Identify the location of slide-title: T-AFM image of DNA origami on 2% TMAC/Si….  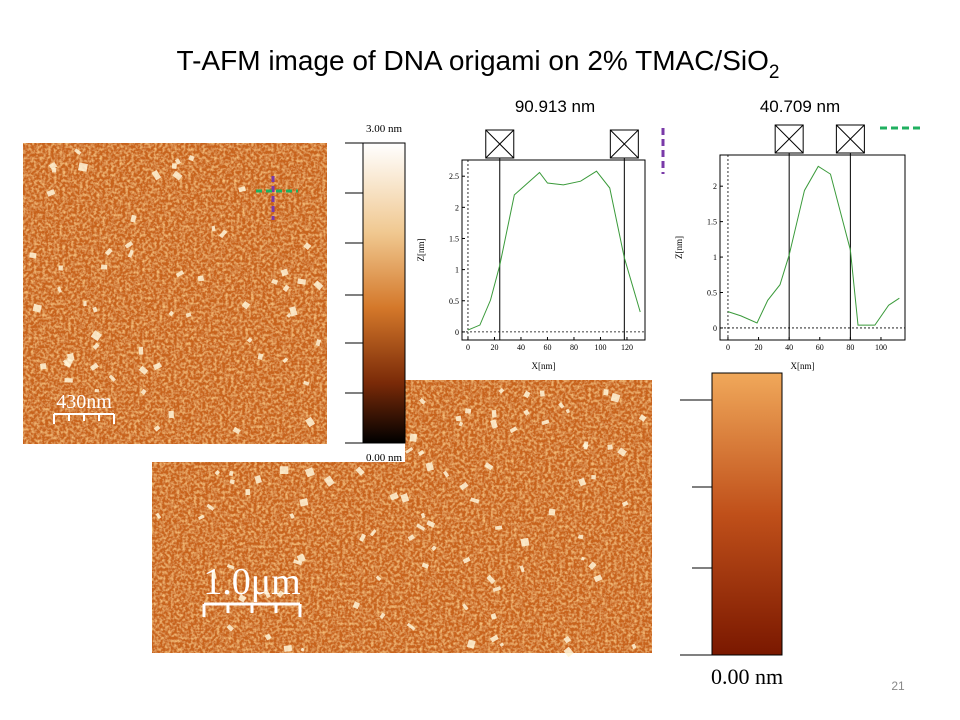
(478, 64).